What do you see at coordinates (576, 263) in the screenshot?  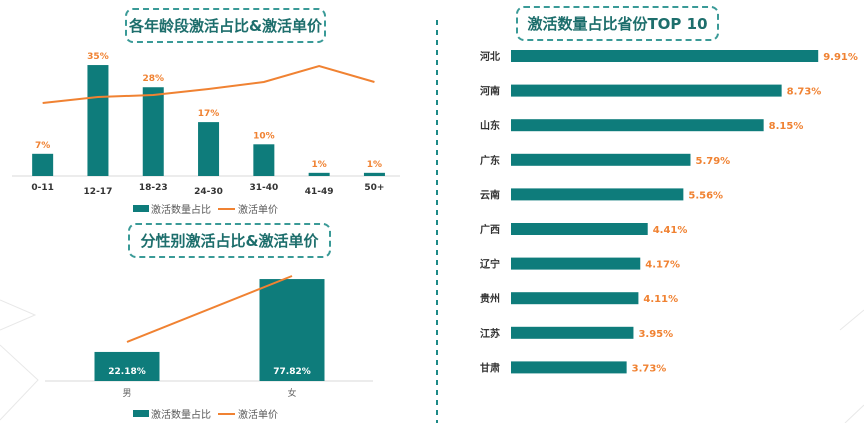 I see `bar-辽宁` at bounding box center [576, 263].